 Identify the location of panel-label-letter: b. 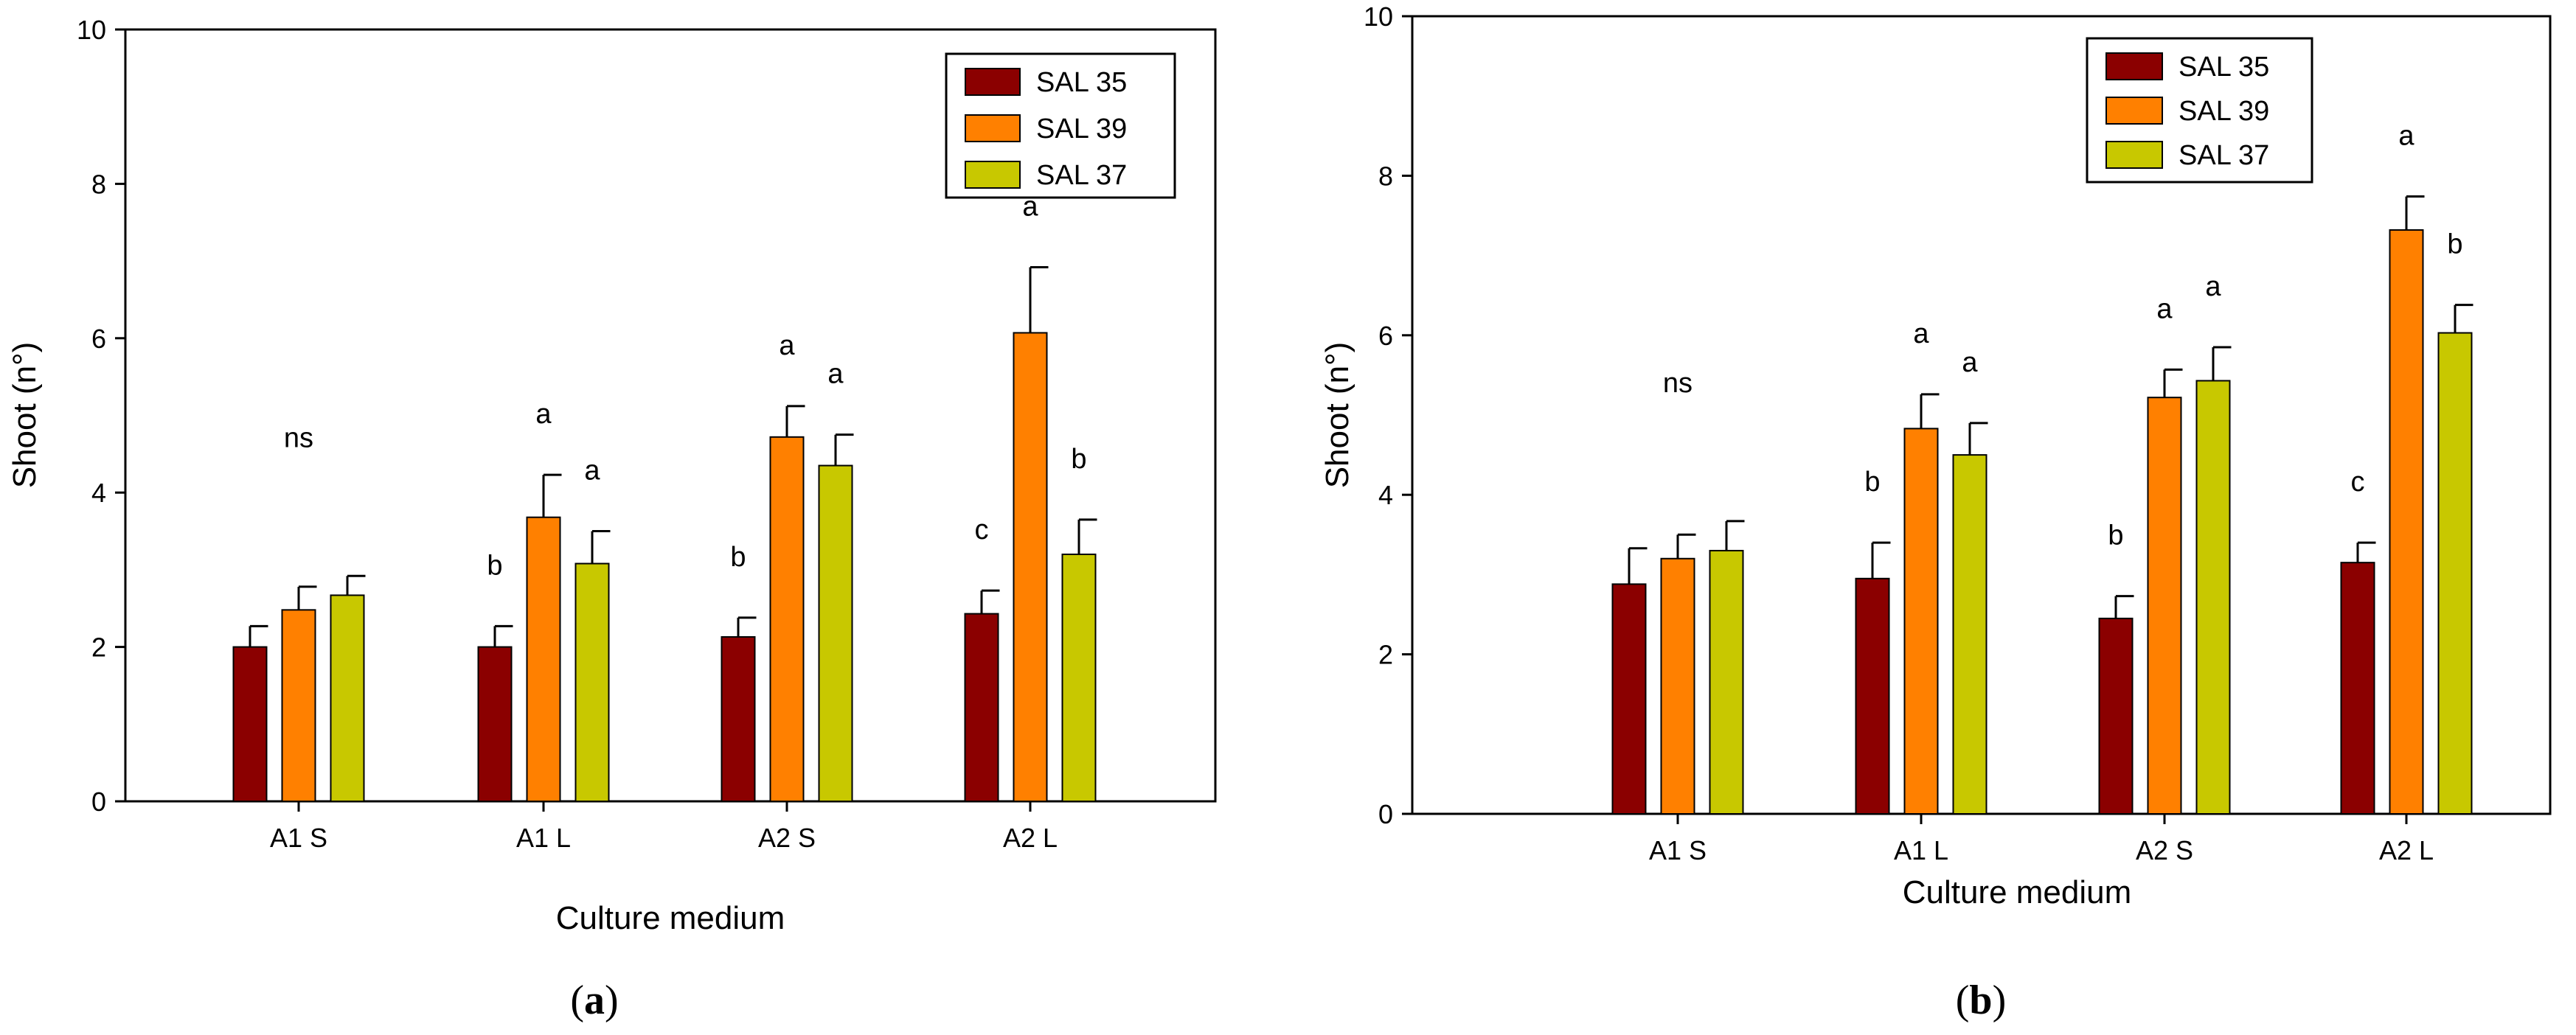
(1980, 1001).